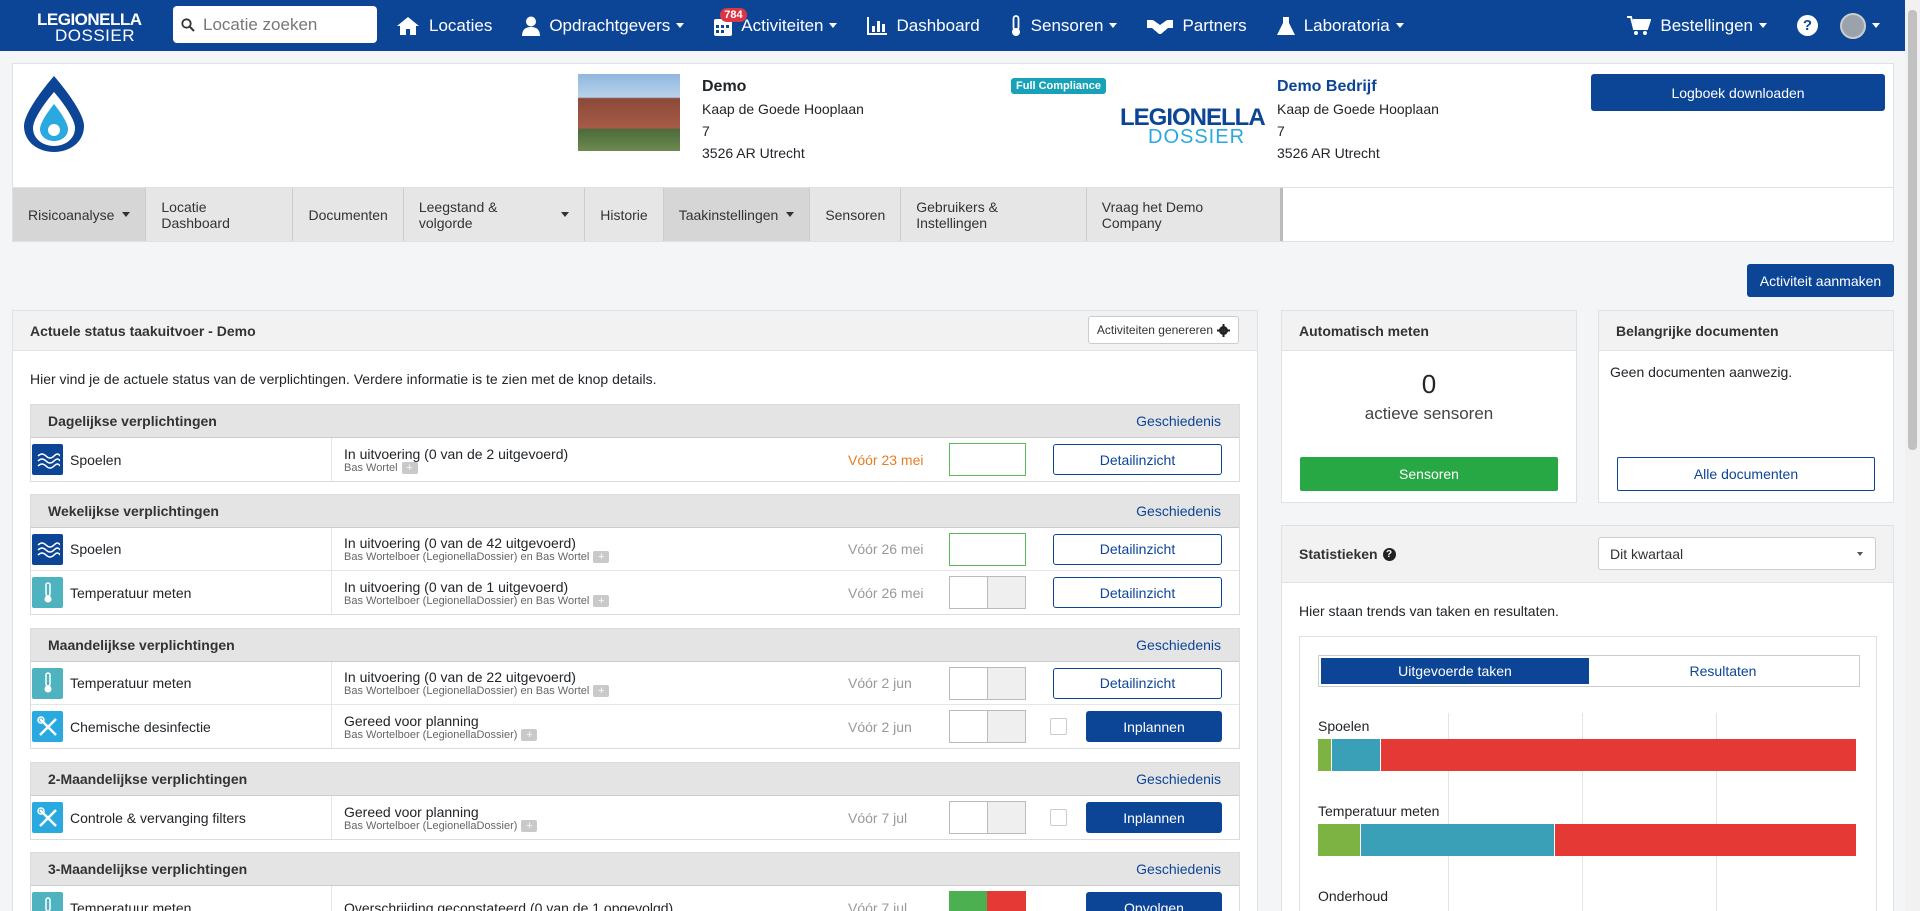 The height and width of the screenshot is (911, 1920). I want to click on nav-activiteiten: 784 Activiteiten, so click(776, 25).